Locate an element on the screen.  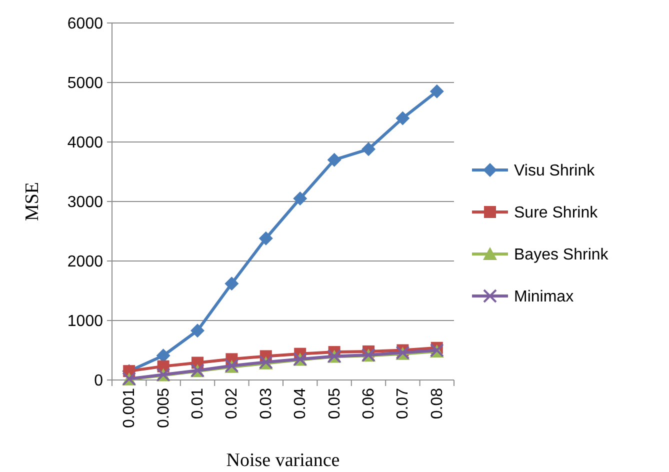
x-tick-label: 0.03 is located at coordinates (266, 404).